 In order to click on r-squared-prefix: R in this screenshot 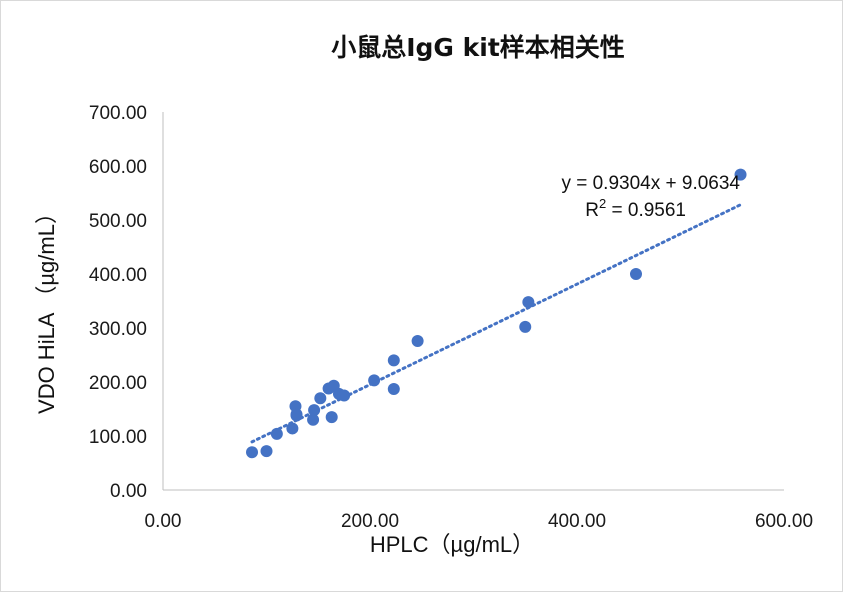, I will do `click(592, 210)`.